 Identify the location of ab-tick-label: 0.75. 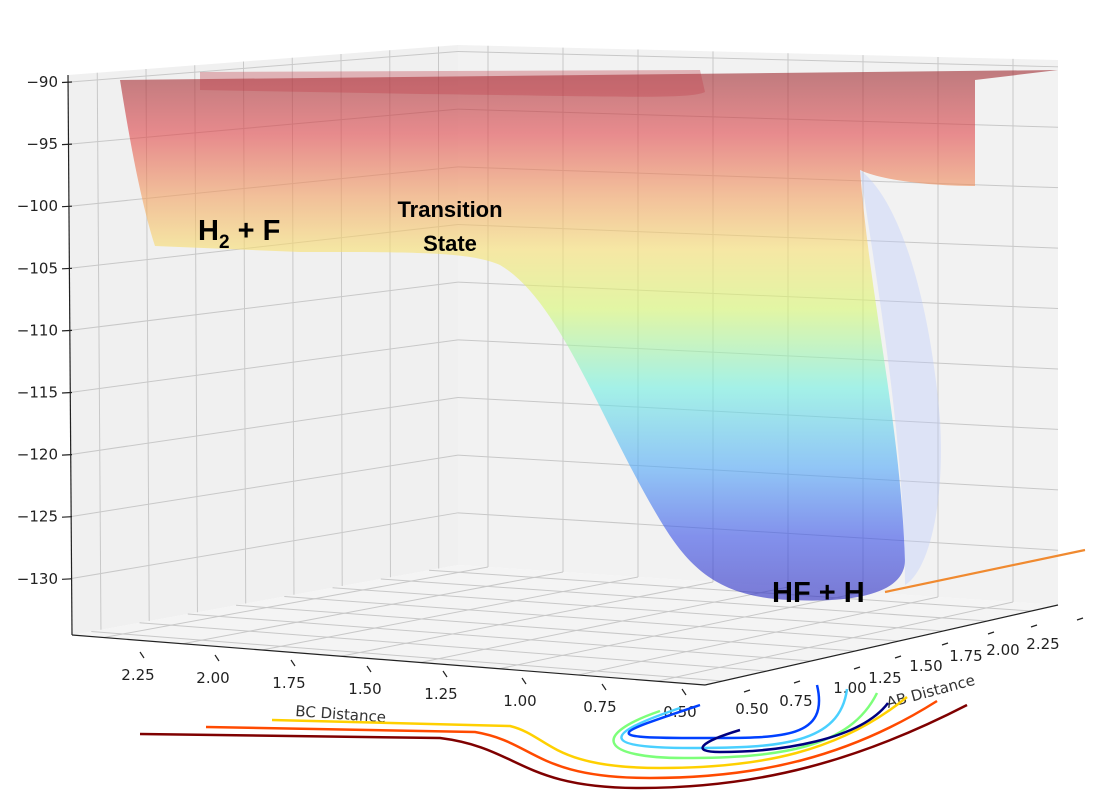
(795, 701).